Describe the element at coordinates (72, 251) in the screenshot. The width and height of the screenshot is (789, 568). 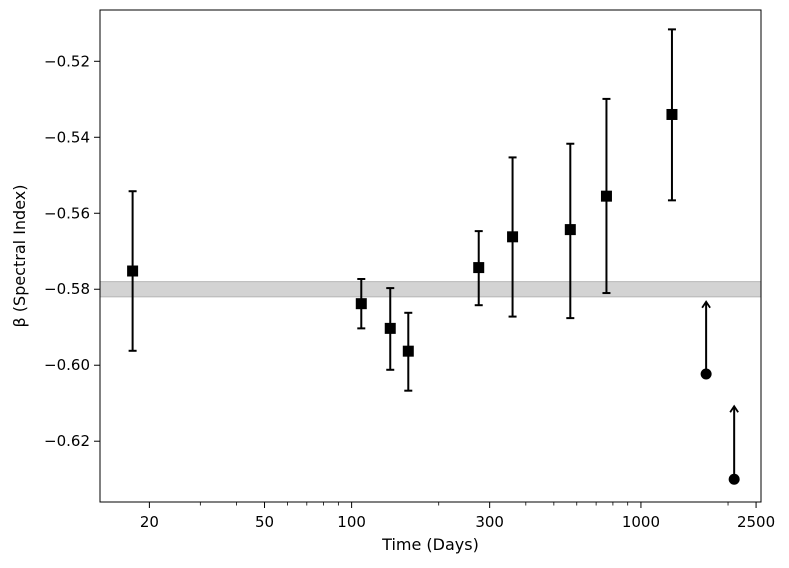
I see `y-axis: −0.62 −0.60 −0.58 −0.56 −0.54 −0.52` at that location.